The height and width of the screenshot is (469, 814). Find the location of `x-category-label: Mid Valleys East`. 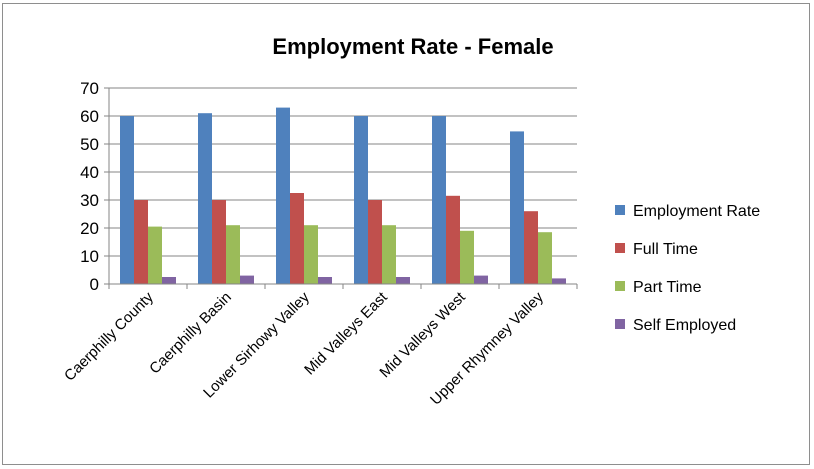

x-category-label: Mid Valleys East is located at coordinates (346, 333).